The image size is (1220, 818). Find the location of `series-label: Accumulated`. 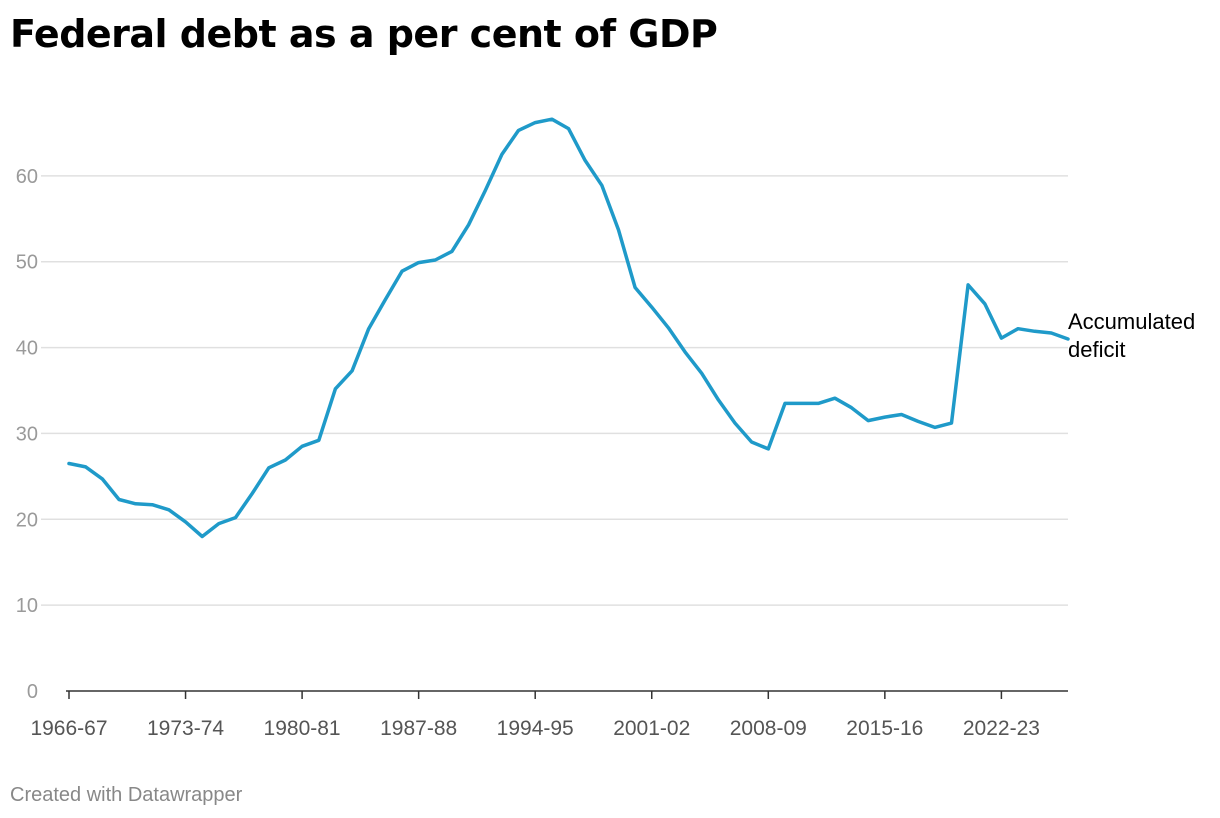

series-label: Accumulated is located at coordinates (1131, 321).